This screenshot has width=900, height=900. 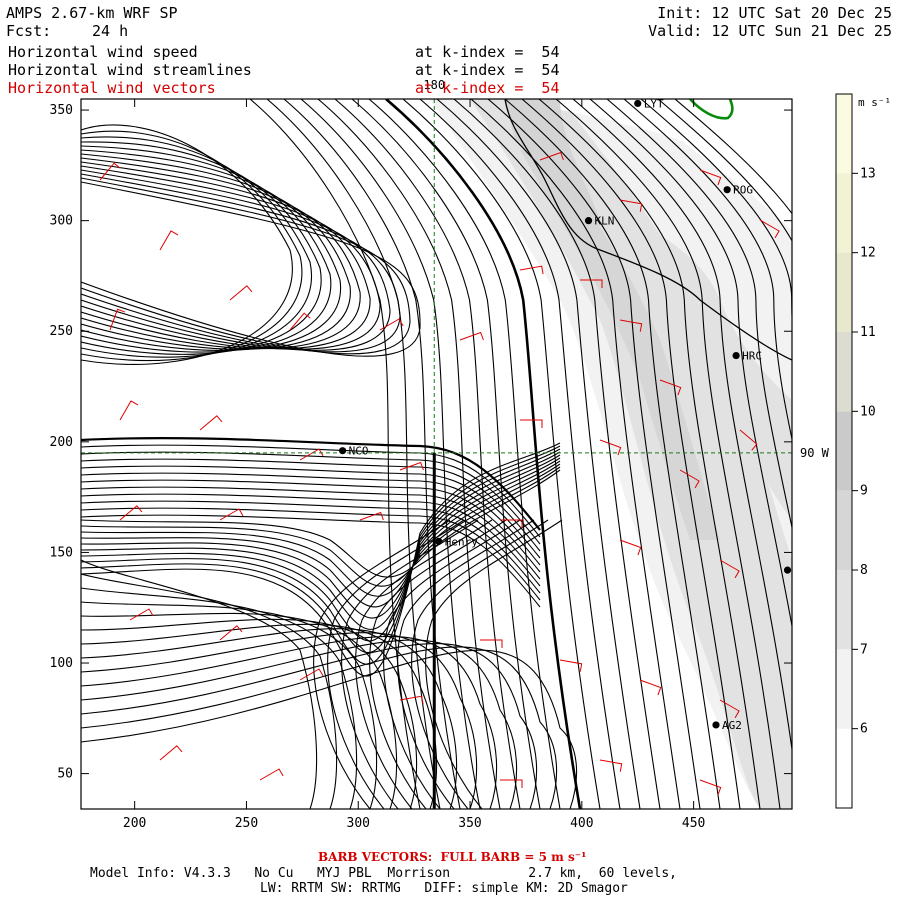 What do you see at coordinates (469, 823) in the screenshot?
I see `x-tick-label: 350` at bounding box center [469, 823].